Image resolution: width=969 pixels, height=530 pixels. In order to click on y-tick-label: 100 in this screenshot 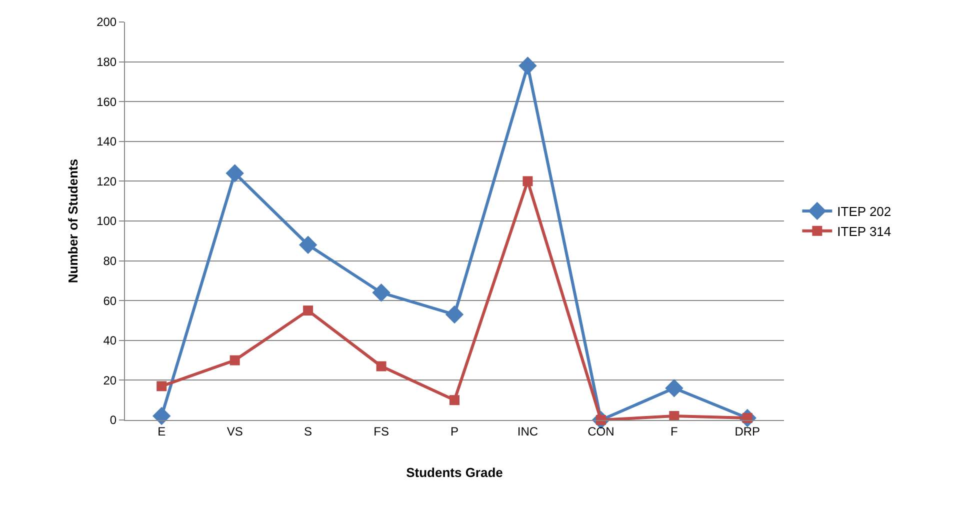, I will do `click(106, 221)`.